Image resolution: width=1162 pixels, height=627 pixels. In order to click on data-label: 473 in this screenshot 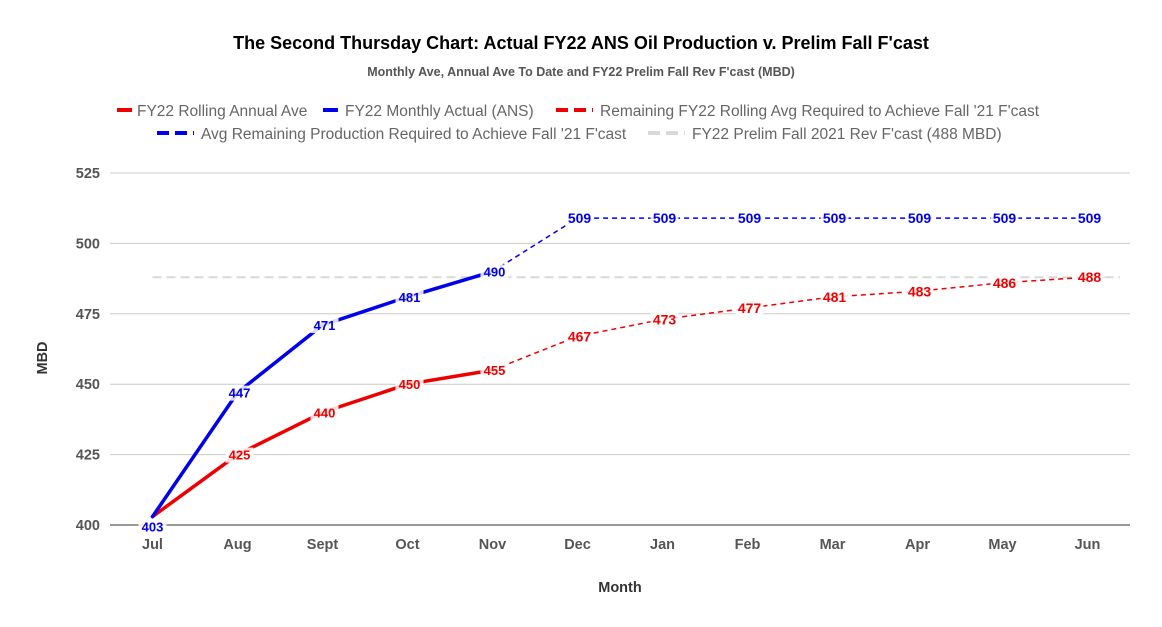, I will do `click(665, 319)`.